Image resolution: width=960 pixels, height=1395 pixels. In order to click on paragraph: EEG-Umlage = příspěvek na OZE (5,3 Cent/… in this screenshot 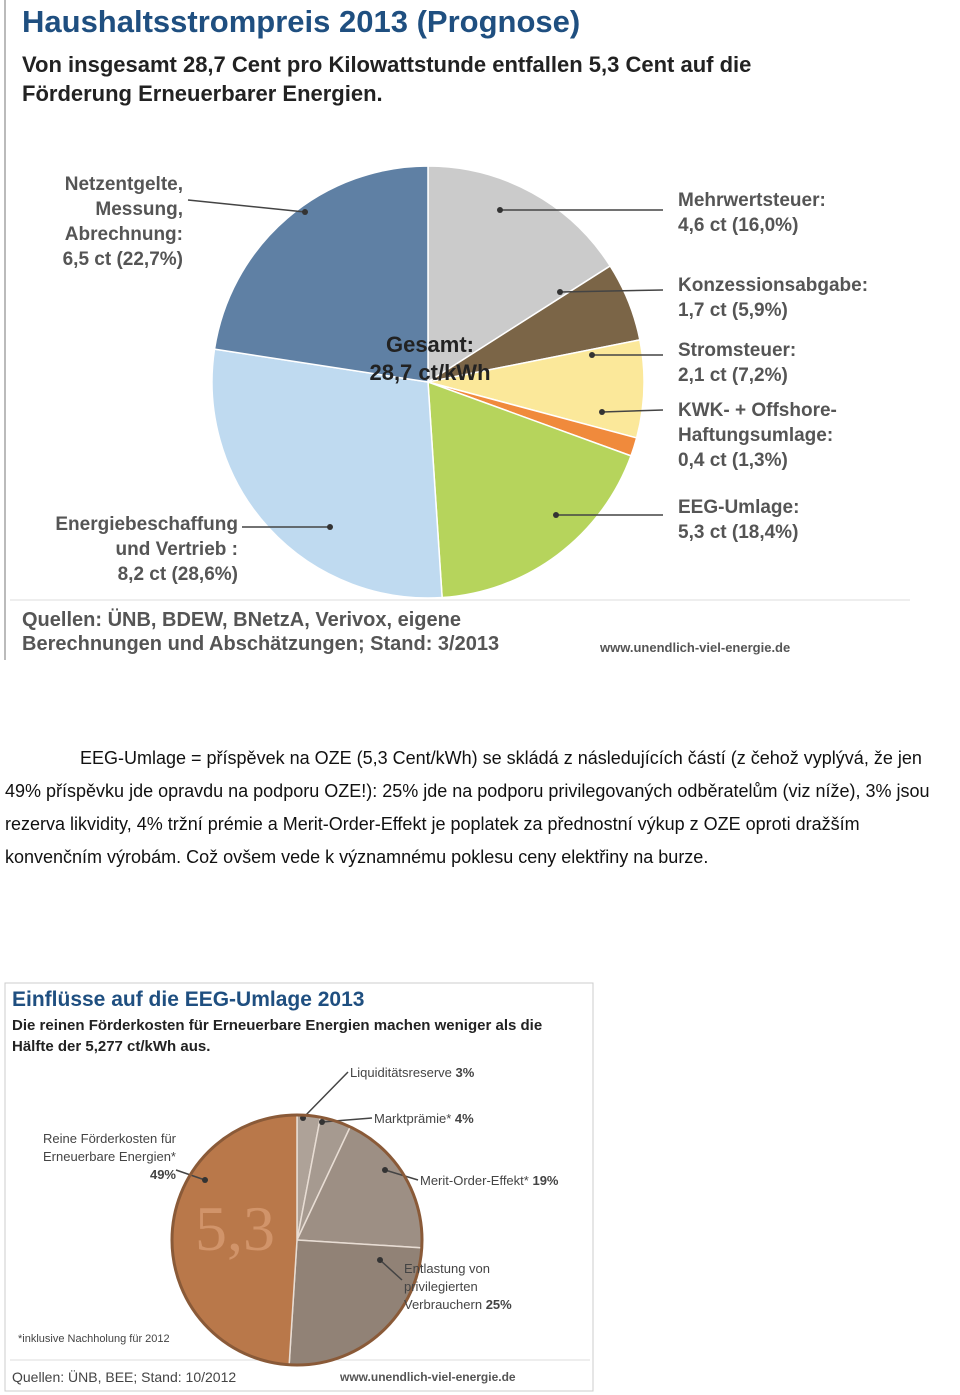, I will do `click(467, 807)`.